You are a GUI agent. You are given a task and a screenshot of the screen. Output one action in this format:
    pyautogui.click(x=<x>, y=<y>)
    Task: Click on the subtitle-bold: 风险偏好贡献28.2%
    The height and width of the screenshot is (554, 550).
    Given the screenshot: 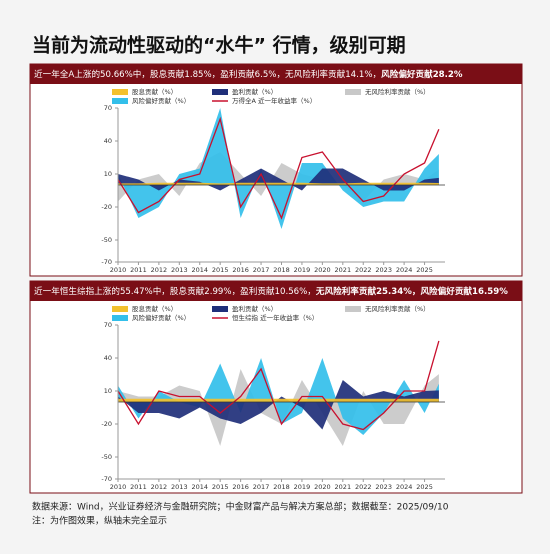 What is the action you would take?
    pyautogui.click(x=422, y=74)
    